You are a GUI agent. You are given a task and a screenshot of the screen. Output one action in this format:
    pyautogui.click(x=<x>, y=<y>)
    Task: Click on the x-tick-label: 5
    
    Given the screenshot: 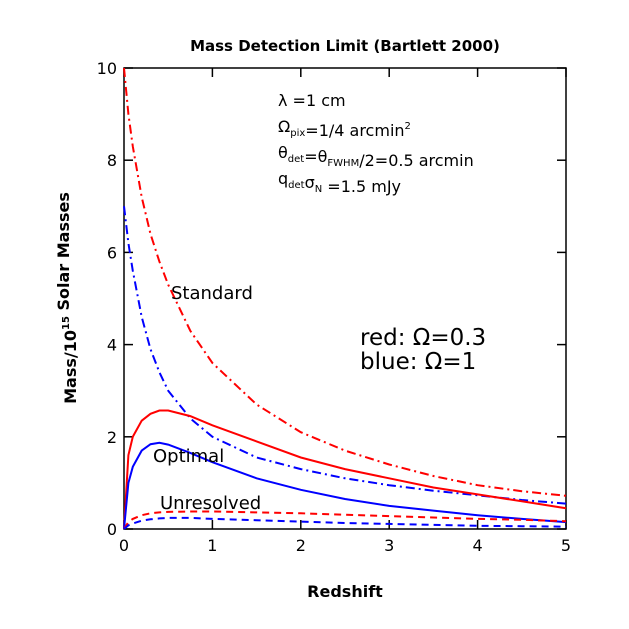 What is the action you would take?
    pyautogui.click(x=566, y=545)
    